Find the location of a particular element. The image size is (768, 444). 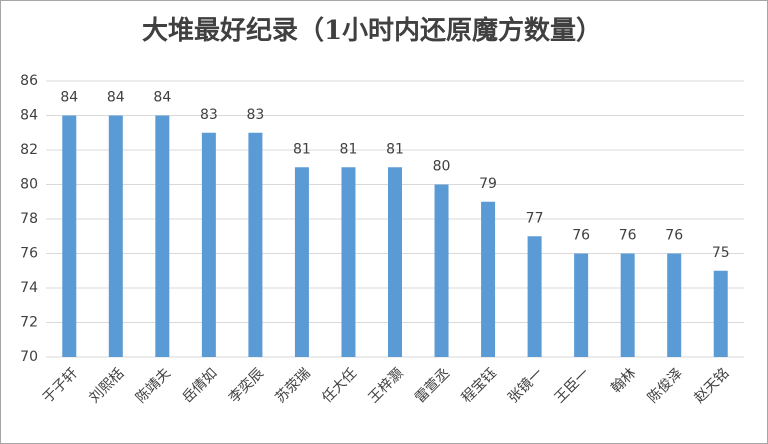

chart-title: 大堆最好纪录（1小时内还原魔方数量） is located at coordinates (372, 30).